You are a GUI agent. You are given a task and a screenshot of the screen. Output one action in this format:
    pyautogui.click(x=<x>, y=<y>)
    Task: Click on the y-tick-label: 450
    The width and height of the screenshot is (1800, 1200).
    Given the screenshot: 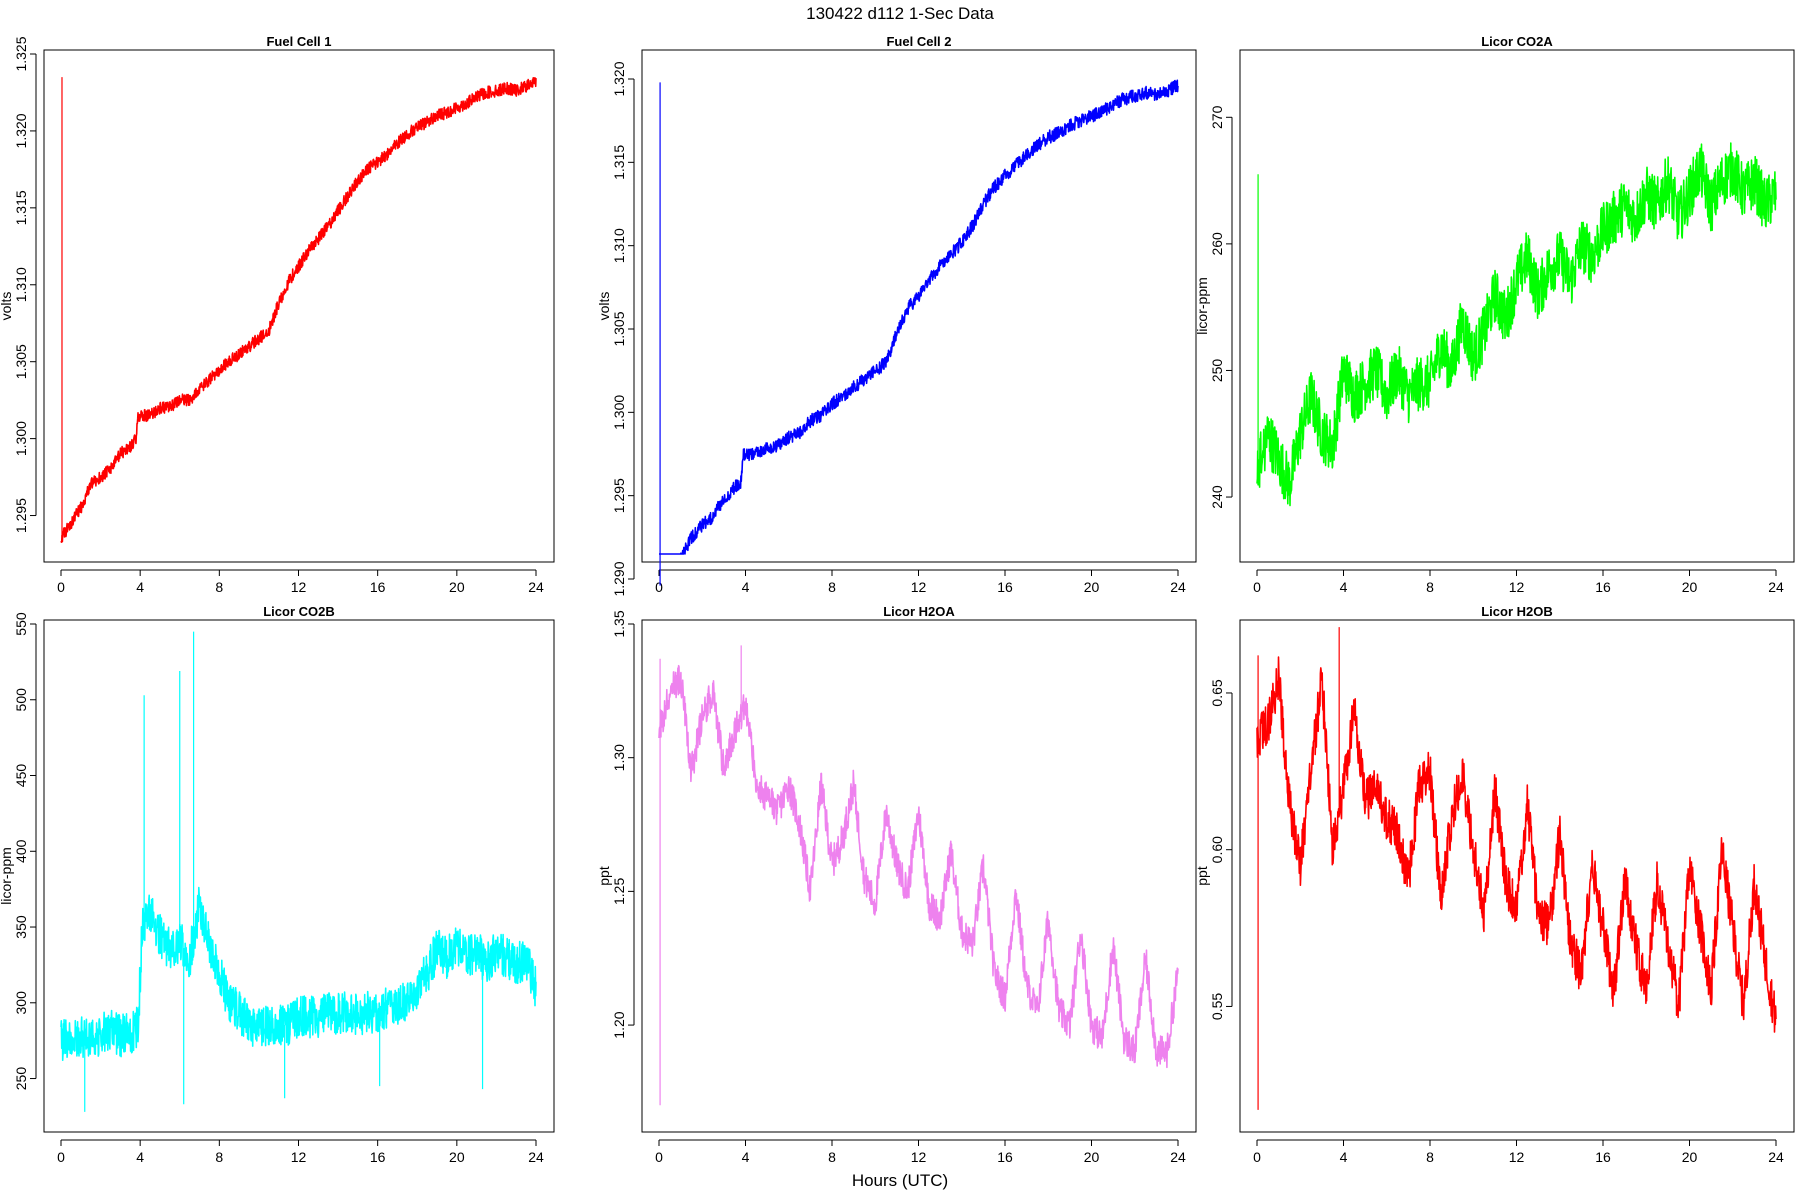 What is the action you would take?
    pyautogui.click(x=21, y=776)
    